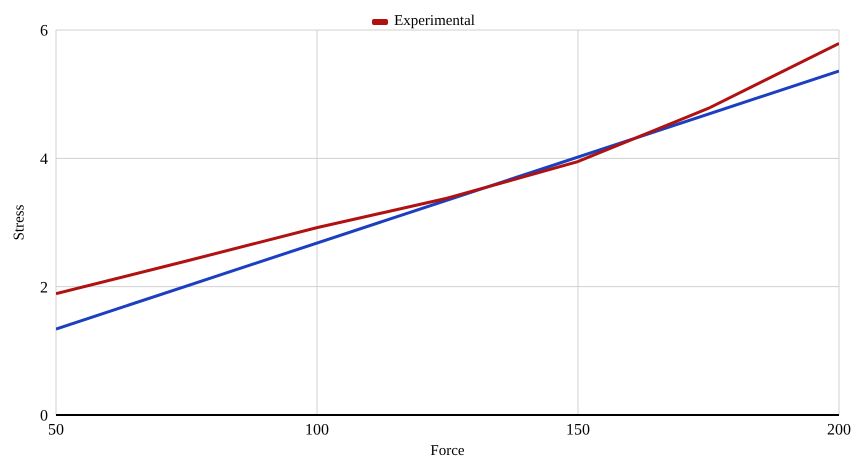  What do you see at coordinates (44, 416) in the screenshot?
I see `y-tick-label: 0` at bounding box center [44, 416].